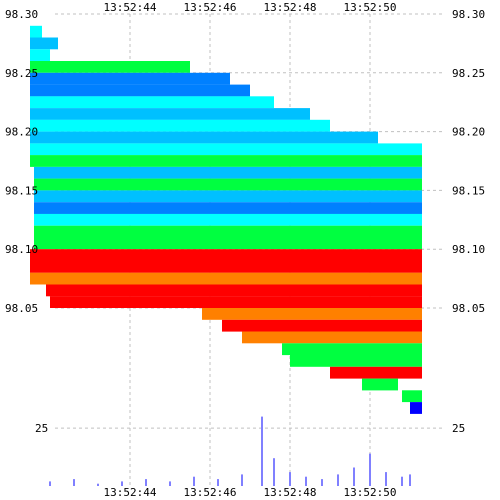  What do you see at coordinates (290, 492) in the screenshot?
I see `x-tick-label-bottom-2: 13:52:48` at bounding box center [290, 492].